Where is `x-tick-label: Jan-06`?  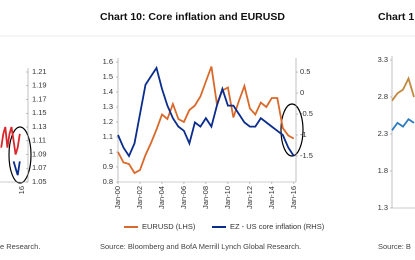 x-tick-label: Jan-06 is located at coordinates (183, 197).